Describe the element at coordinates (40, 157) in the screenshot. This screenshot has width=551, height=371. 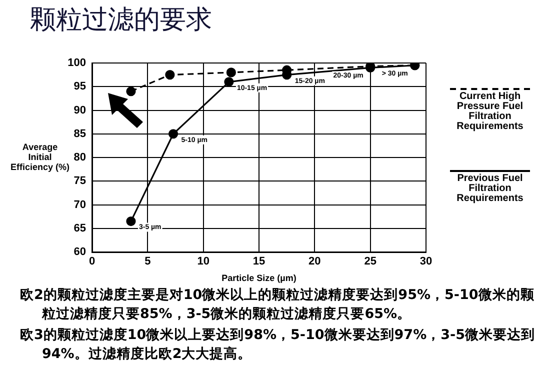
I see `y-axis-title: Average Initial Efficiency (%)` at that location.